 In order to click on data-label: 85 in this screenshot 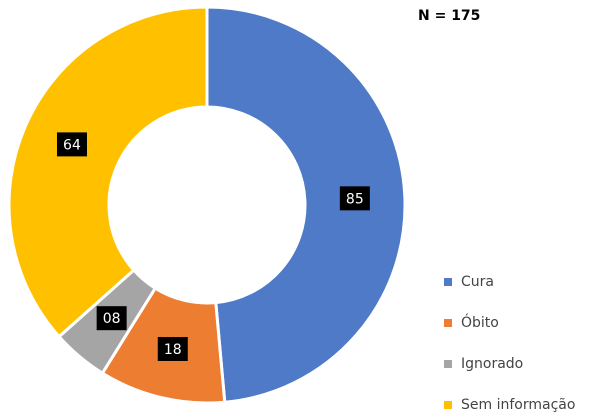, I will do `click(355, 199)`.